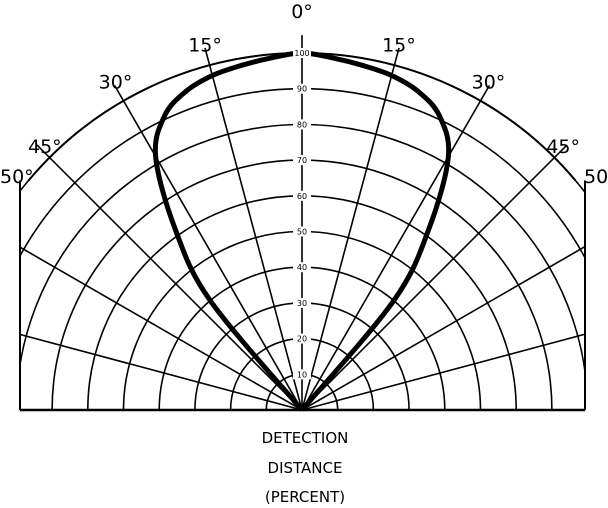 Image resolution: width=608 pixels, height=508 pixels. Describe the element at coordinates (305, 438) in the screenshot. I see `axis-title-line-1: DETECTION` at that location.